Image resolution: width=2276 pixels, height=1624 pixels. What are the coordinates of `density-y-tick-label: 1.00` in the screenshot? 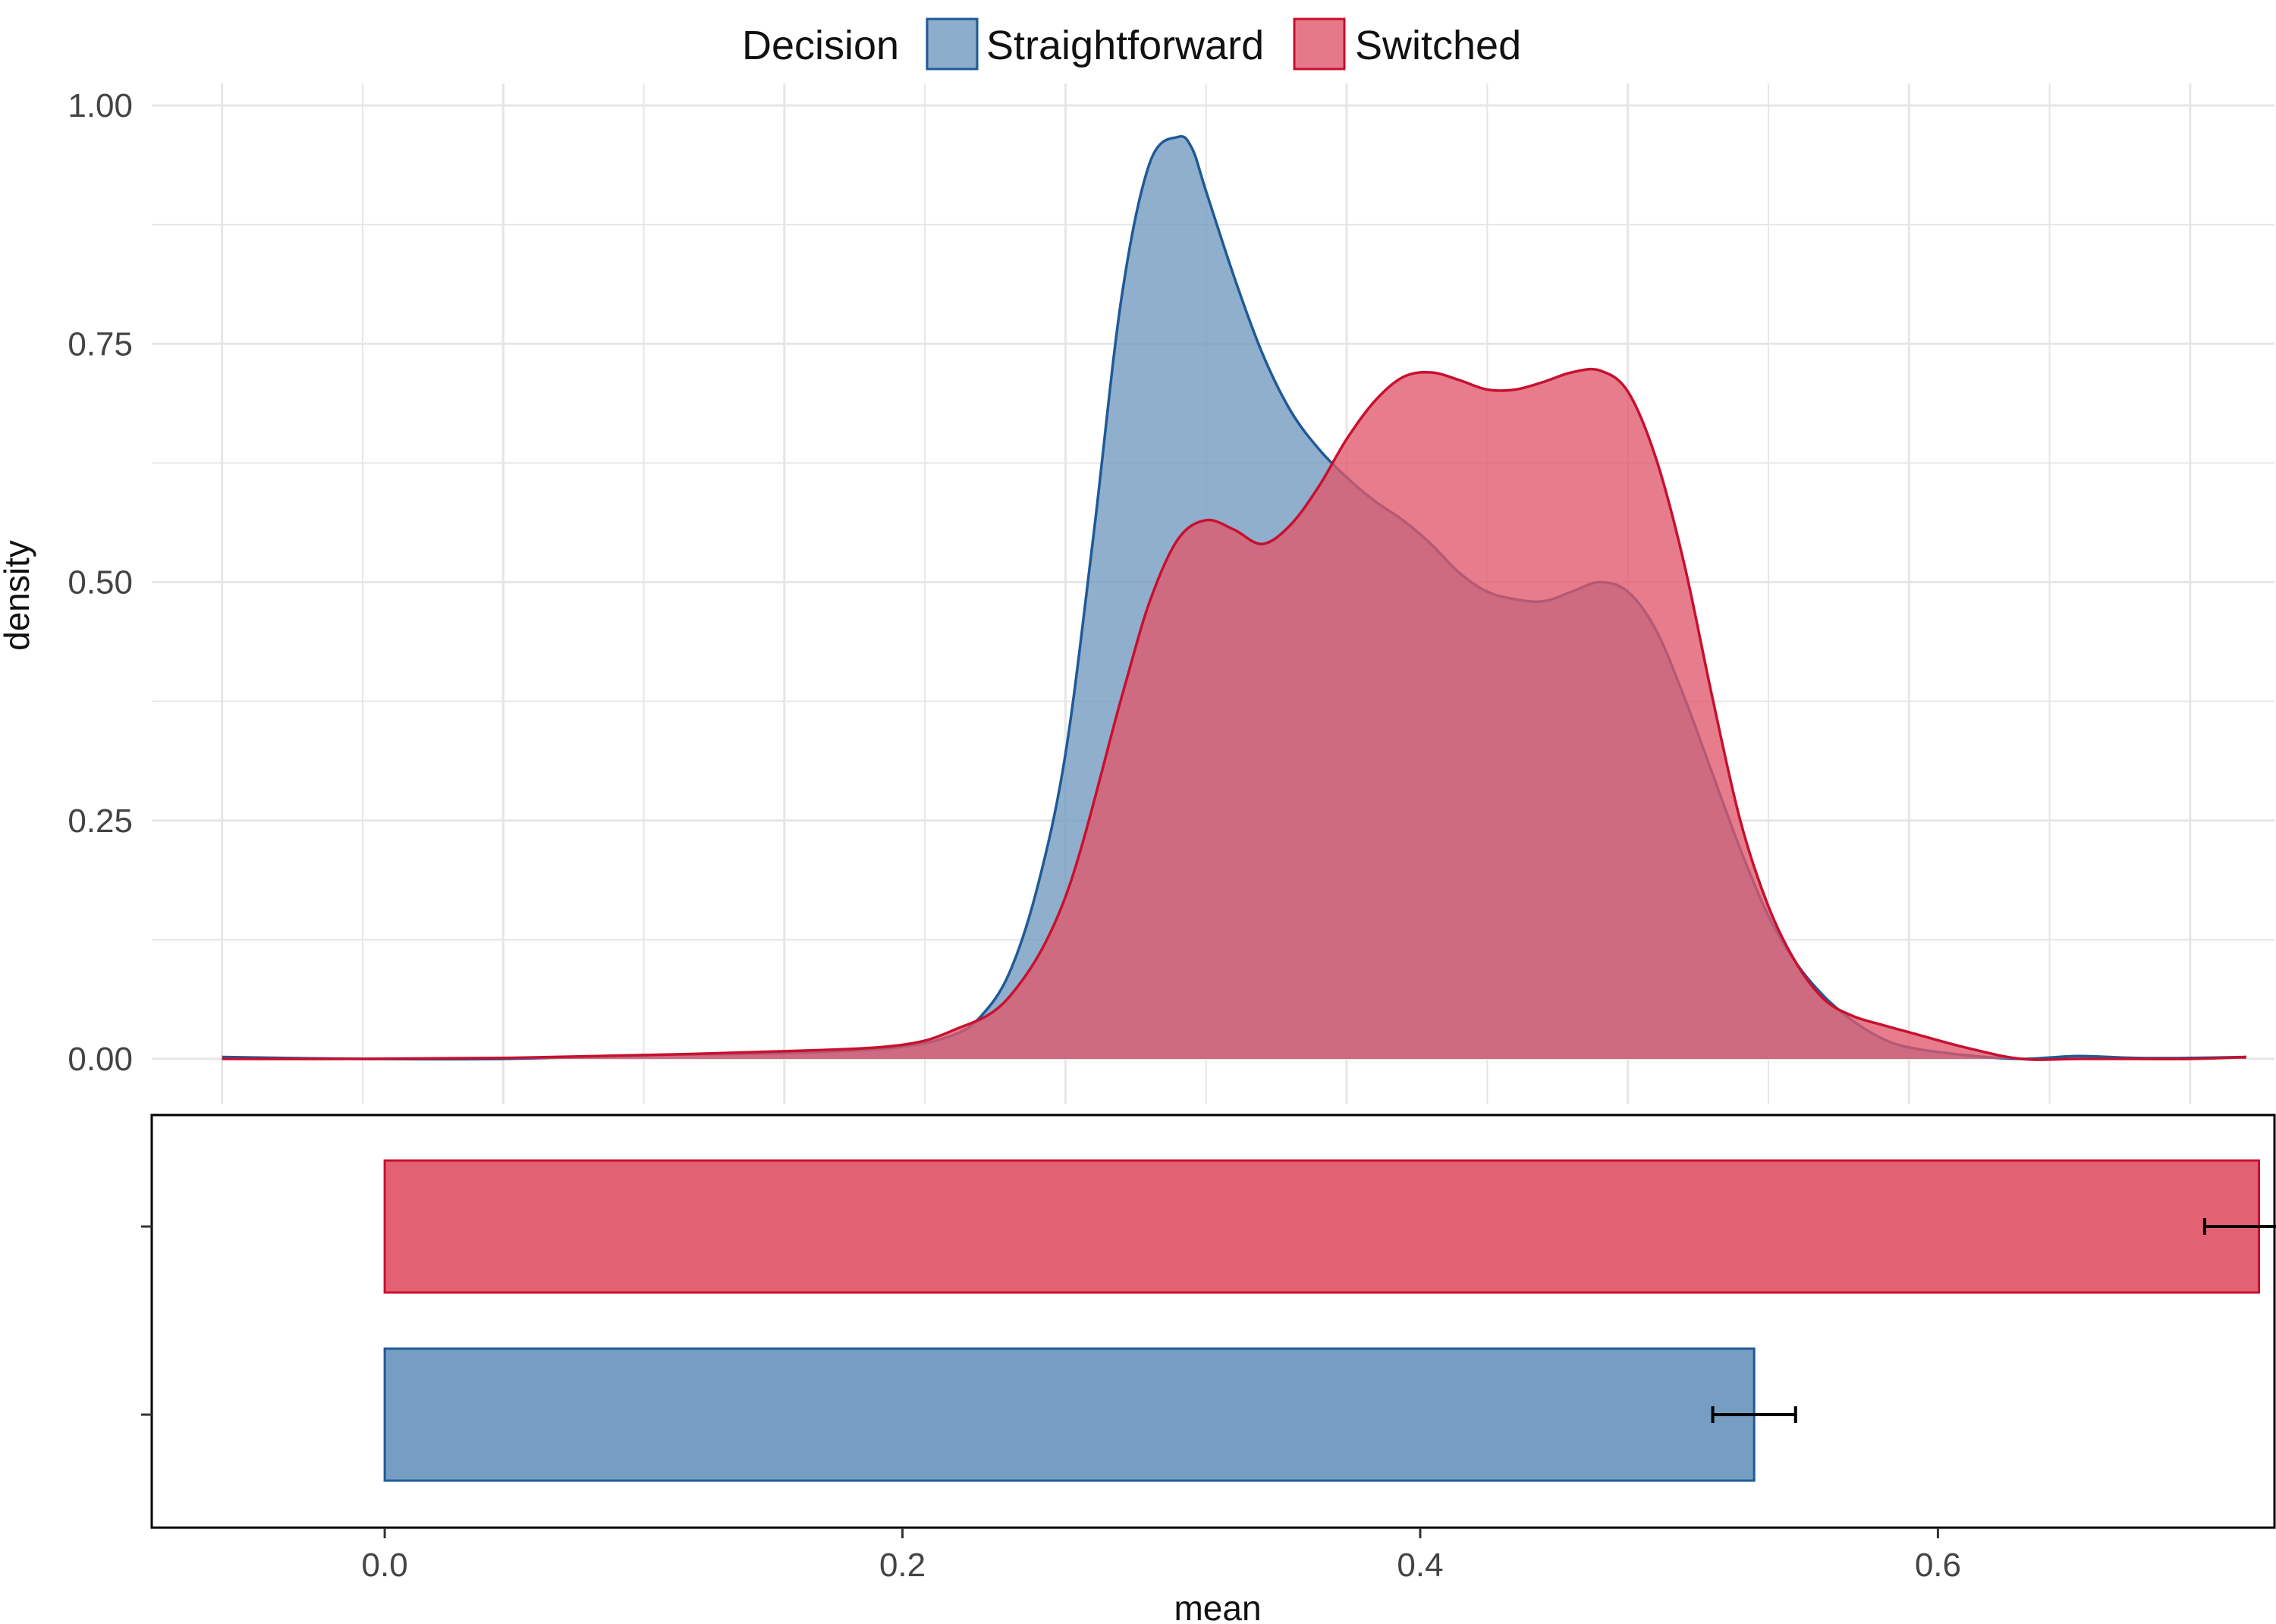 It's located at (100, 105).